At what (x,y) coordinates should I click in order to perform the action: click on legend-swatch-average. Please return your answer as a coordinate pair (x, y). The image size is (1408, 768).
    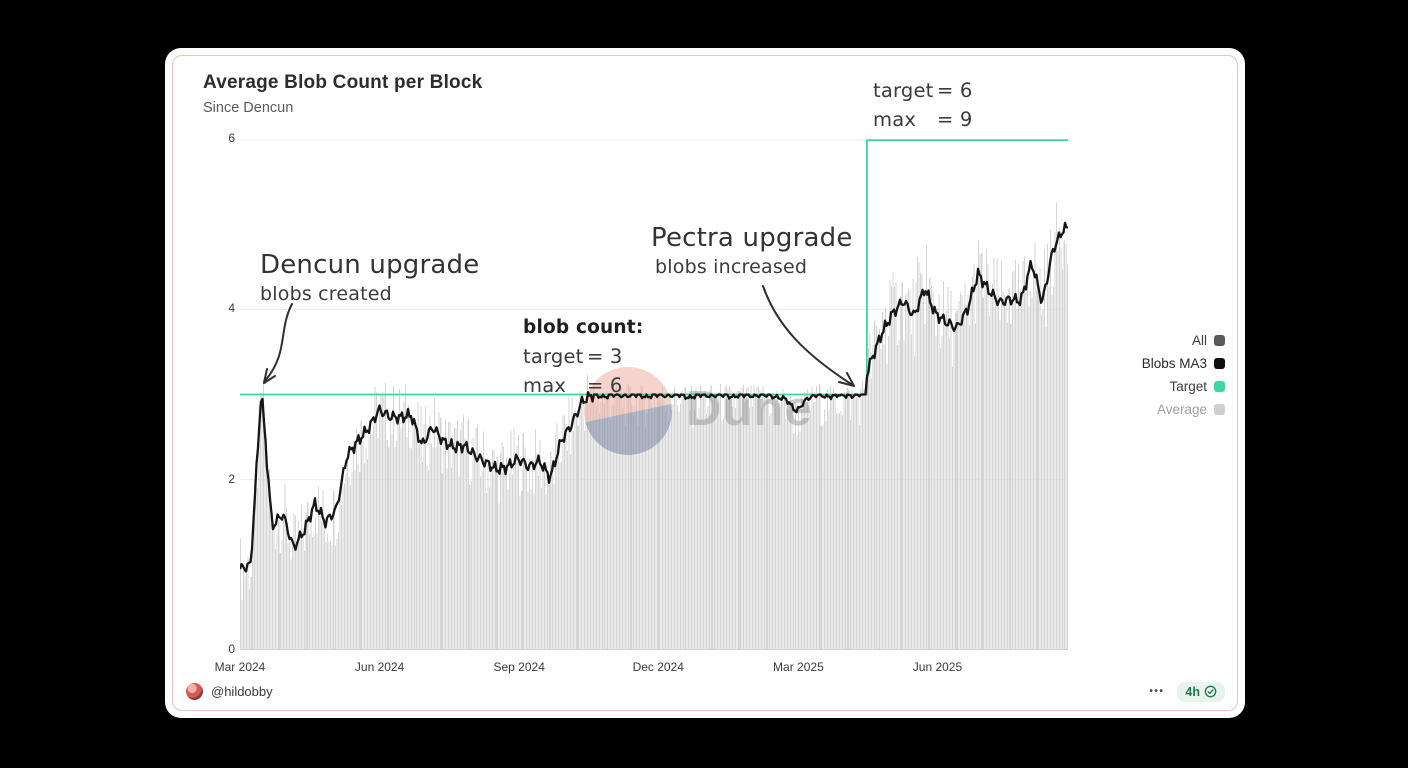
    Looking at the image, I should click on (1219, 409).